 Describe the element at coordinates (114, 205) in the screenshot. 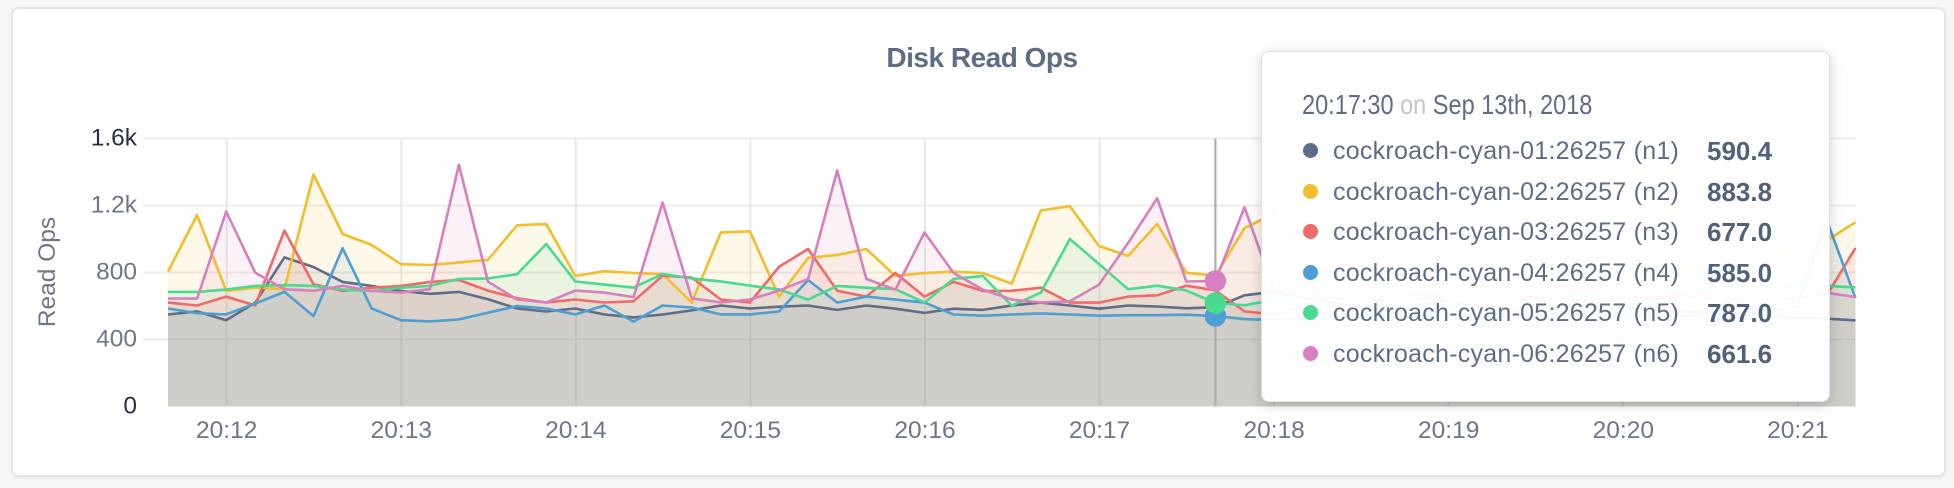

I see `svg-text: 1.2k` at that location.